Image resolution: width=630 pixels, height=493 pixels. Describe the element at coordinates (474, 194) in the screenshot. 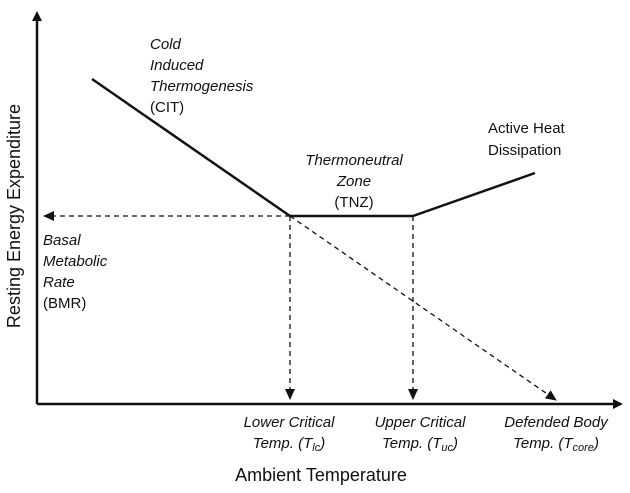

I see `heat-dissipation-line` at that location.